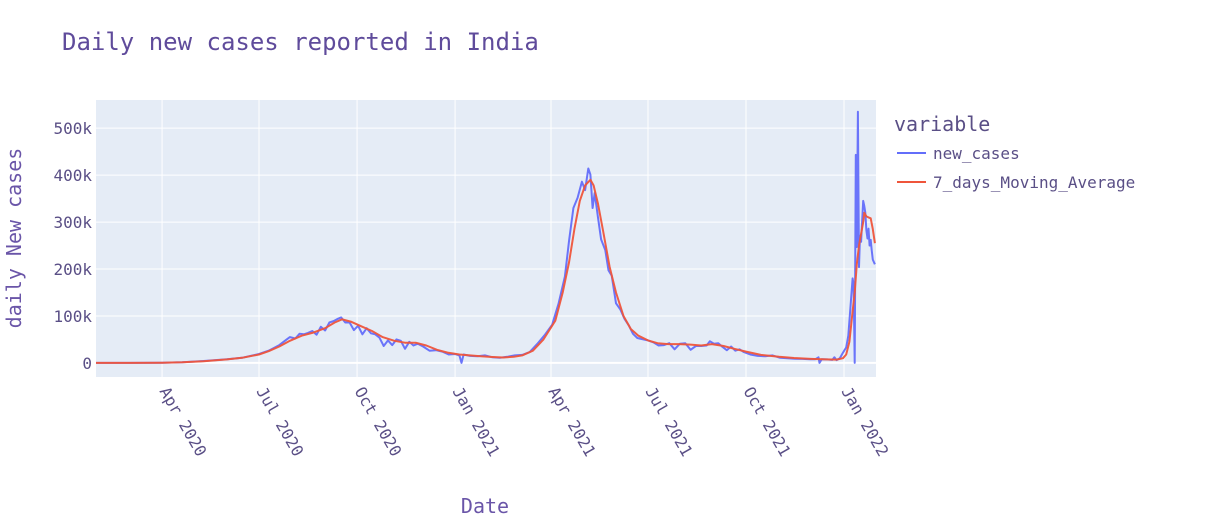 The image size is (1211, 525). Describe the element at coordinates (280, 422) in the screenshot. I see `x-tick-label: Jul 2020` at that location.